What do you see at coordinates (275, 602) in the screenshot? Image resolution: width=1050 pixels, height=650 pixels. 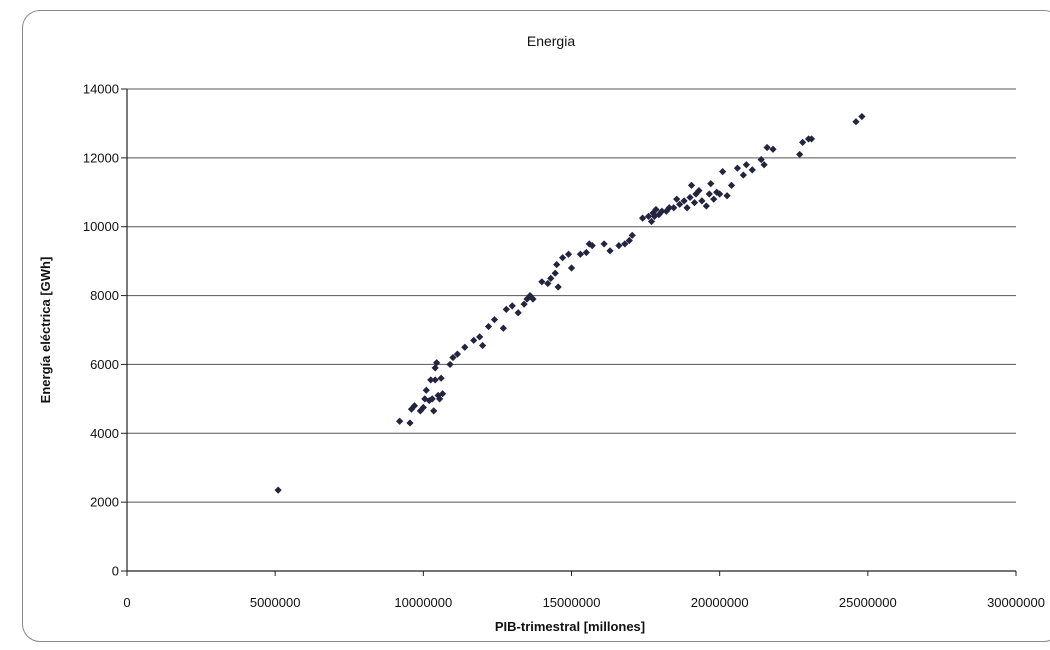 I see `x-tick-label-1: 5000000` at bounding box center [275, 602].